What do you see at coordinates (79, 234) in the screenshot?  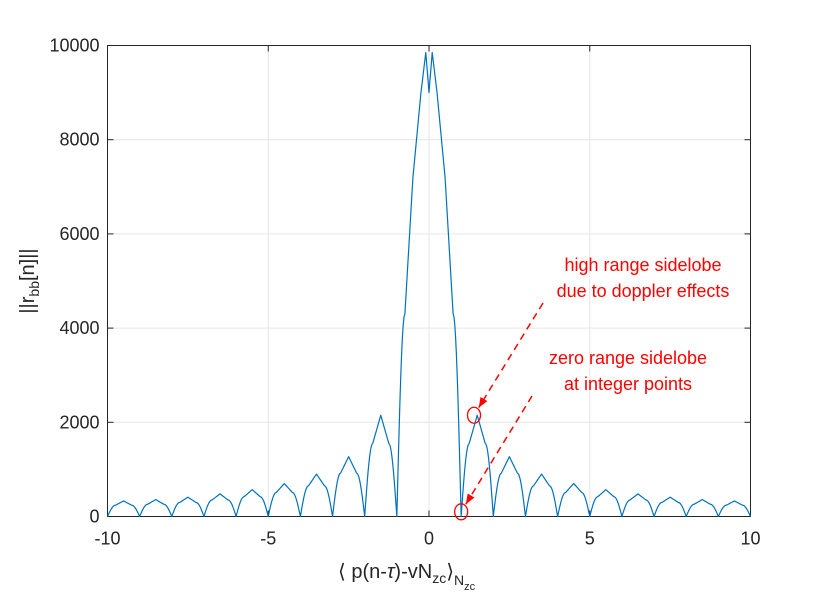 I see `y-tick-label: 6000` at bounding box center [79, 234].